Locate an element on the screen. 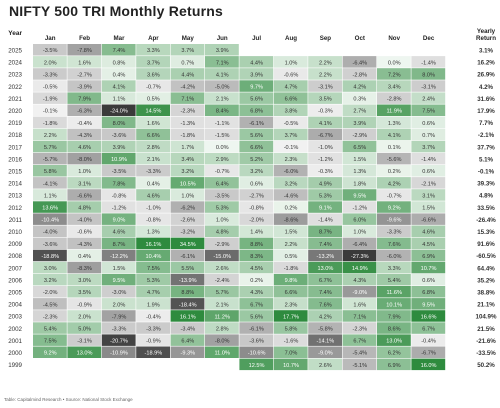 The width and height of the screenshot is (500, 408). year-label: 2011 is located at coordinates (16, 220).